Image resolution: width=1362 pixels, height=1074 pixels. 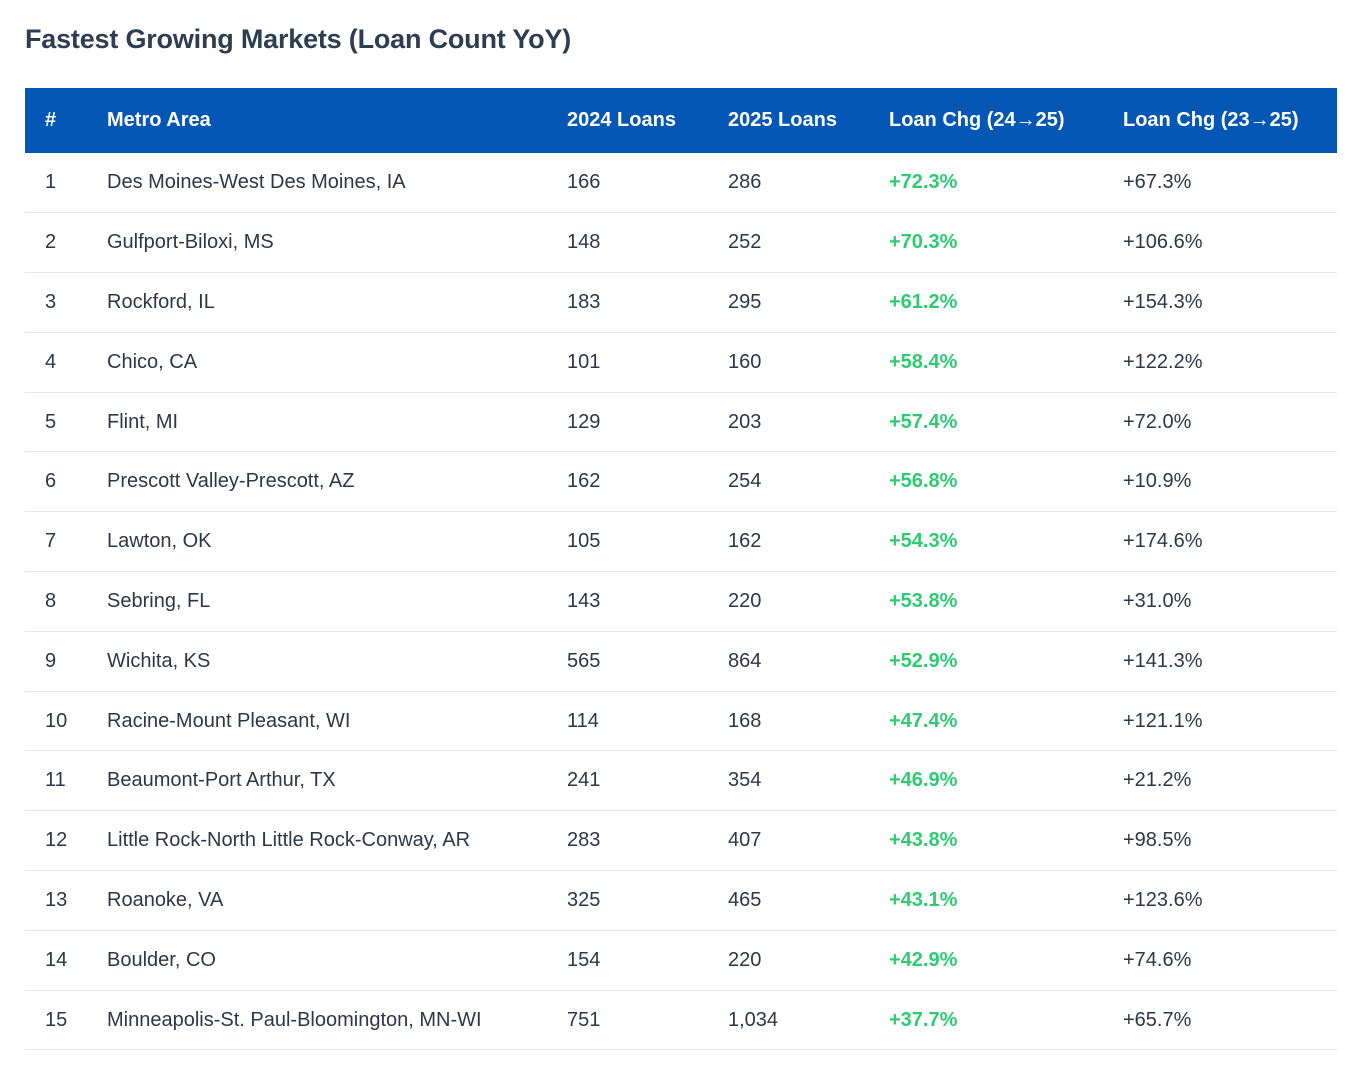 What do you see at coordinates (161, 959) in the screenshot?
I see `cell-metro-area: Boulder, CO` at bounding box center [161, 959].